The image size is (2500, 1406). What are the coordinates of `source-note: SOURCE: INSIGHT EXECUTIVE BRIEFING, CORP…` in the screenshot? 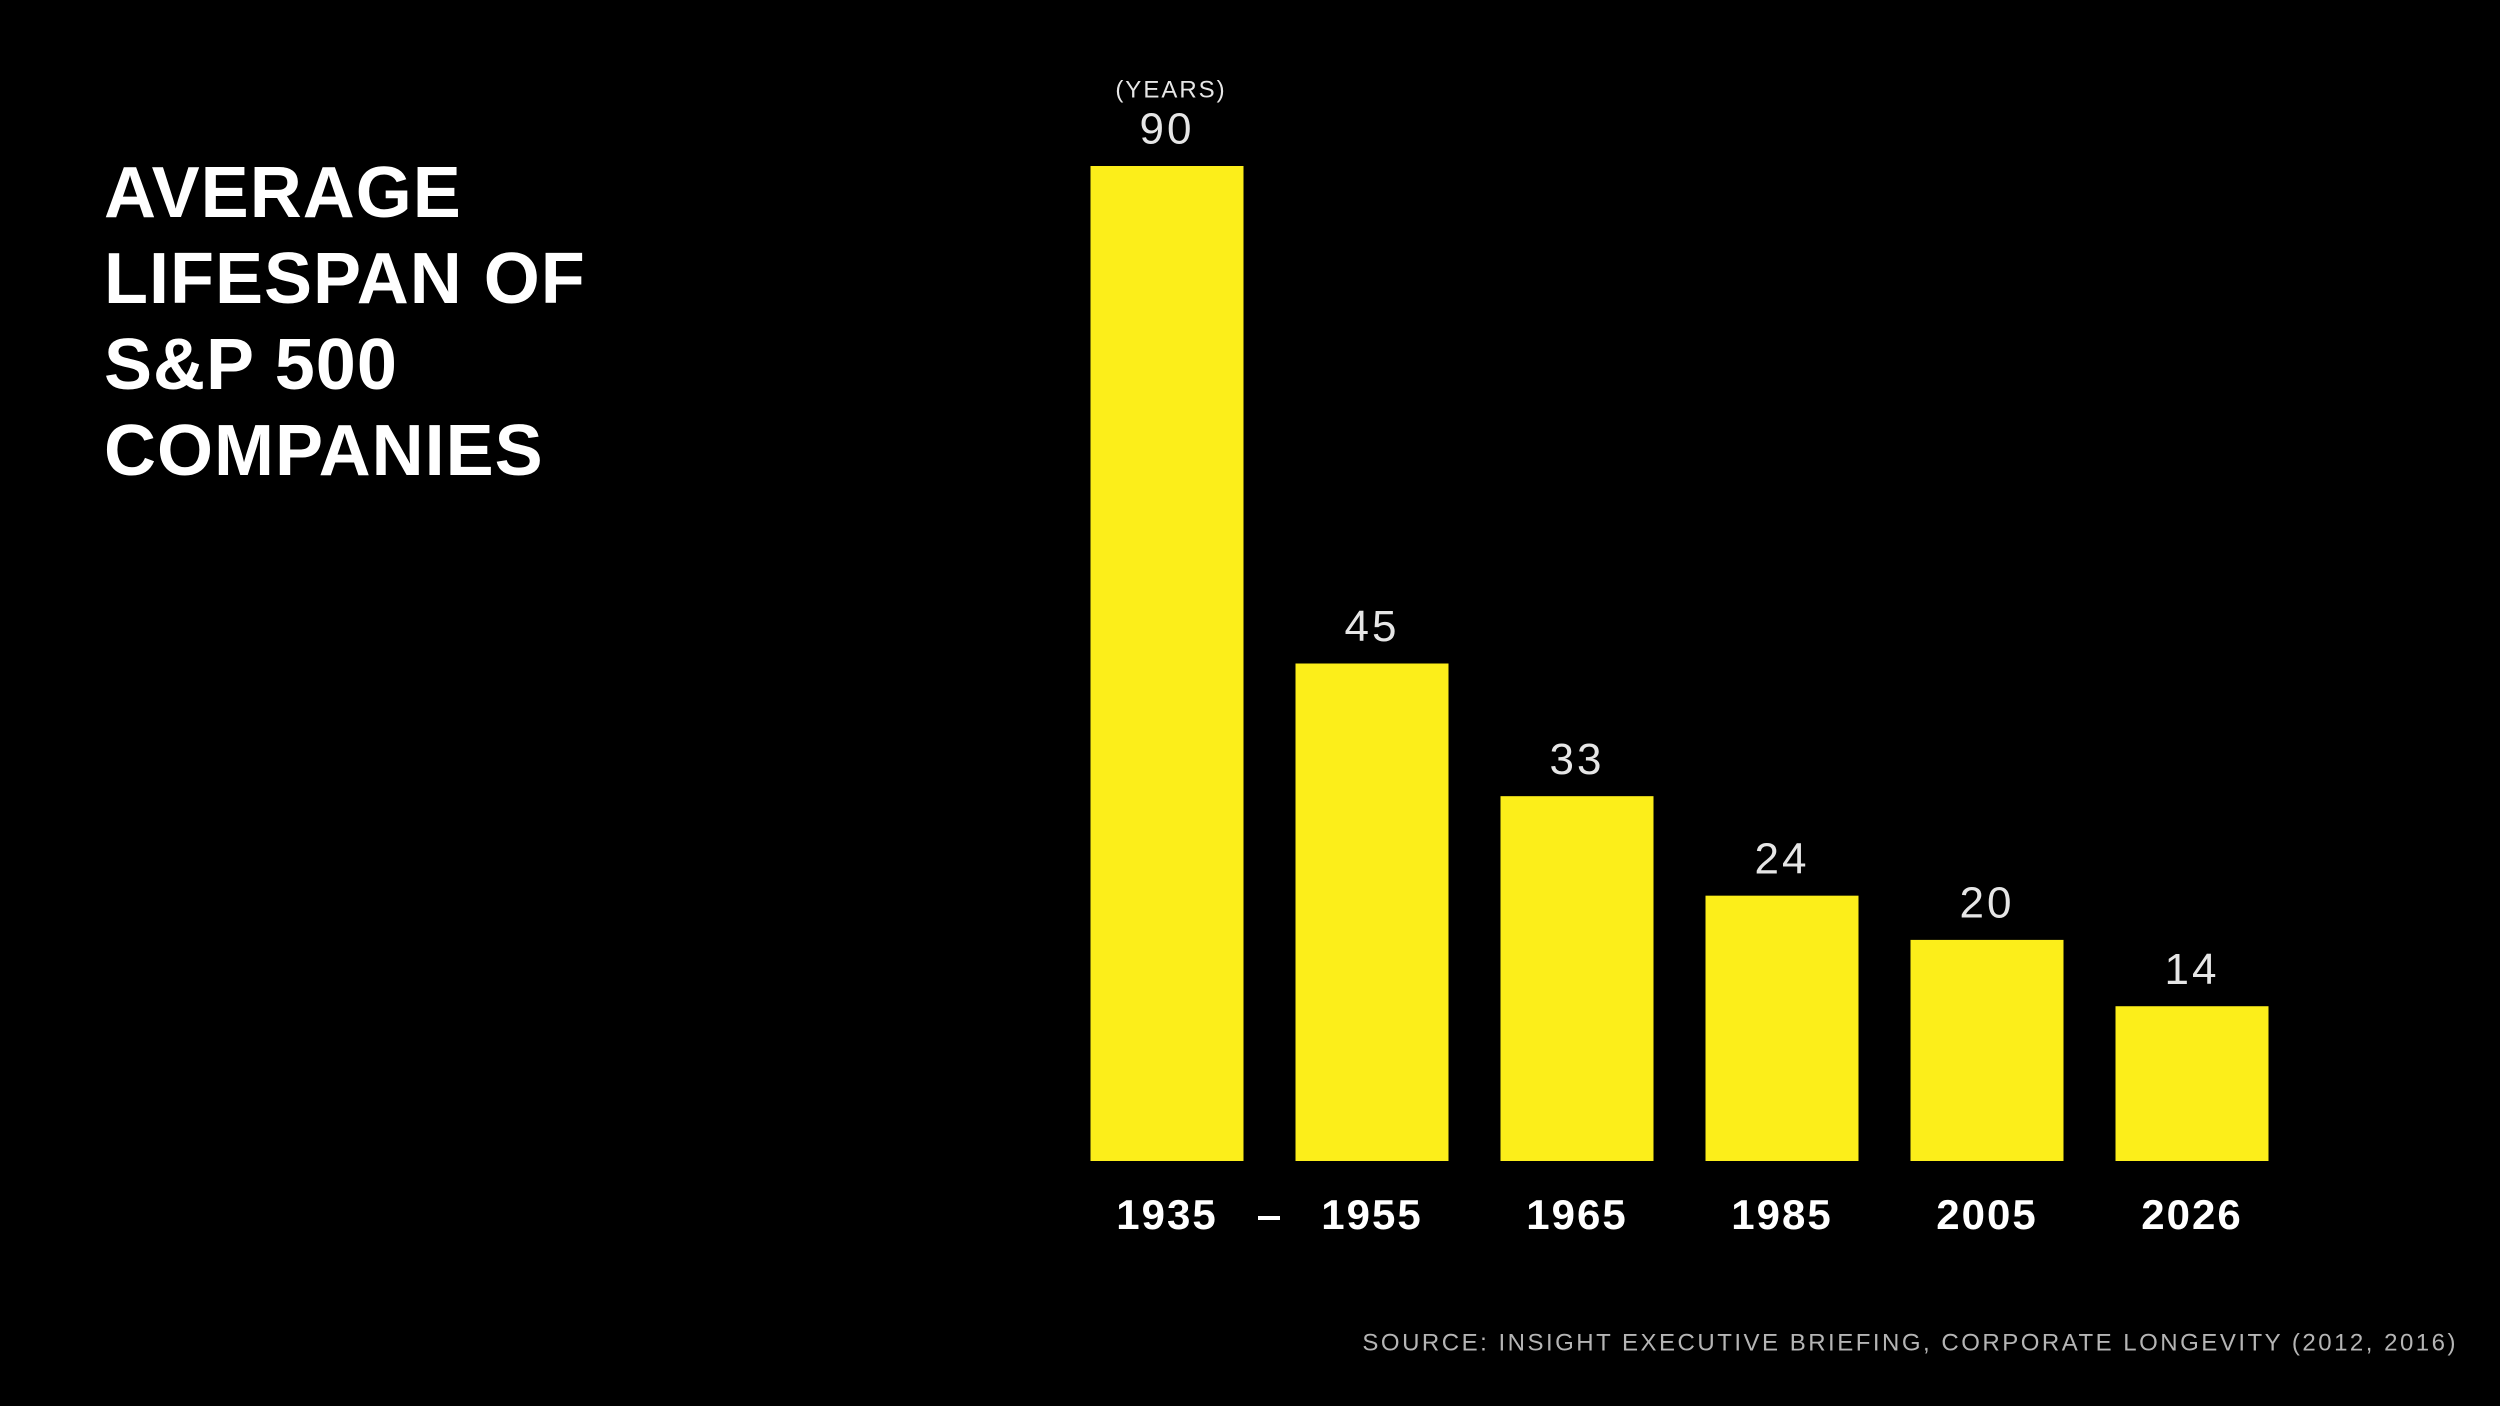 It's located at (1910, 1342).